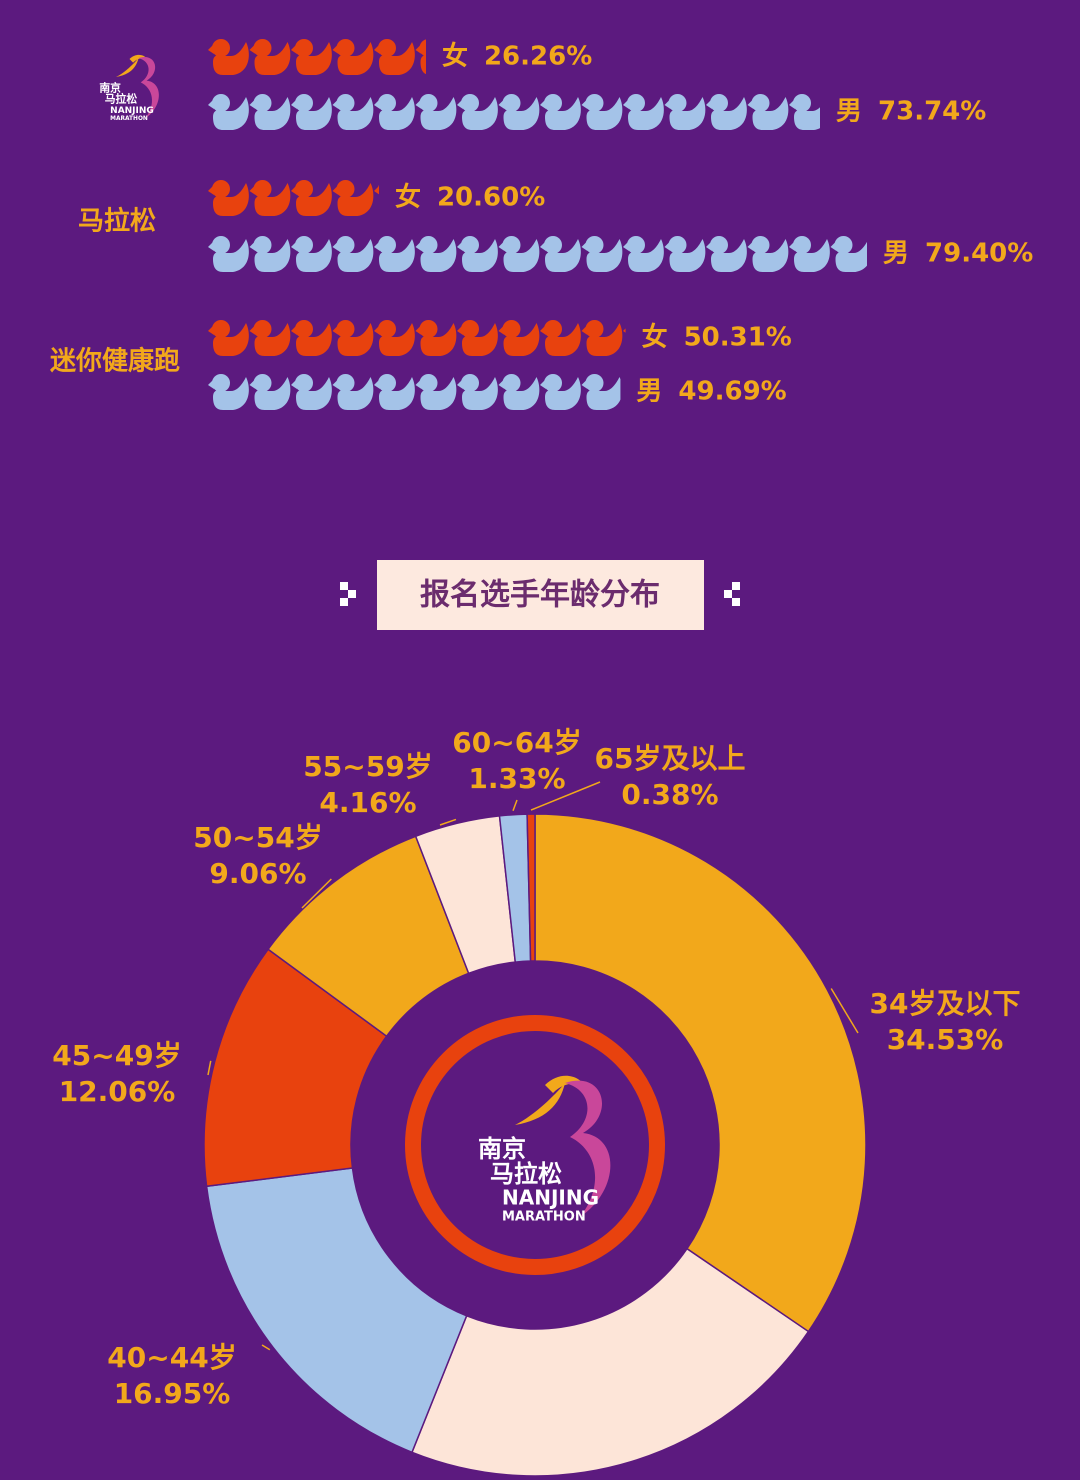 The height and width of the screenshot is (1480, 1080). Describe the element at coordinates (491, 198) in the screenshot. I see `data-label: 20.60%` at that location.